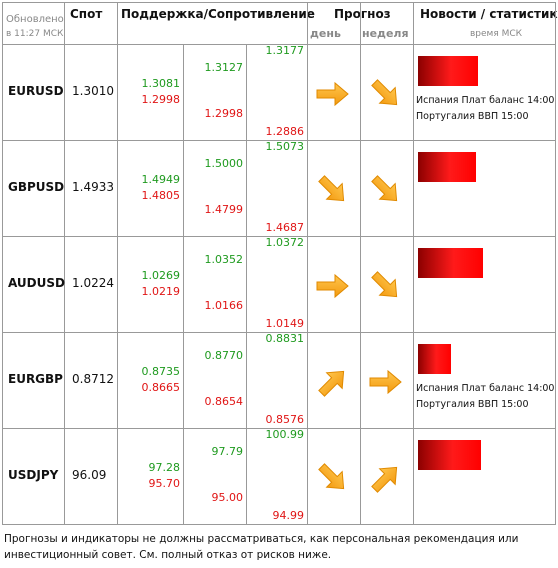 The height and width of the screenshot is (568, 558). What do you see at coordinates (161, 83) in the screenshot?
I see `resistance: 1.3081` at bounding box center [161, 83].